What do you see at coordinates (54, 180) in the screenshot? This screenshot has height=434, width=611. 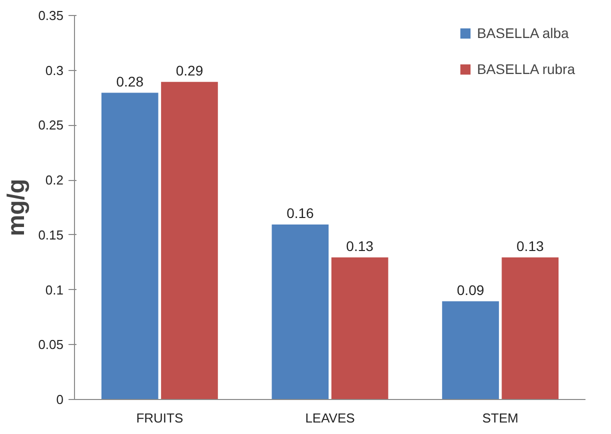 I see `y-tick-label: 0.2` at bounding box center [54, 180].